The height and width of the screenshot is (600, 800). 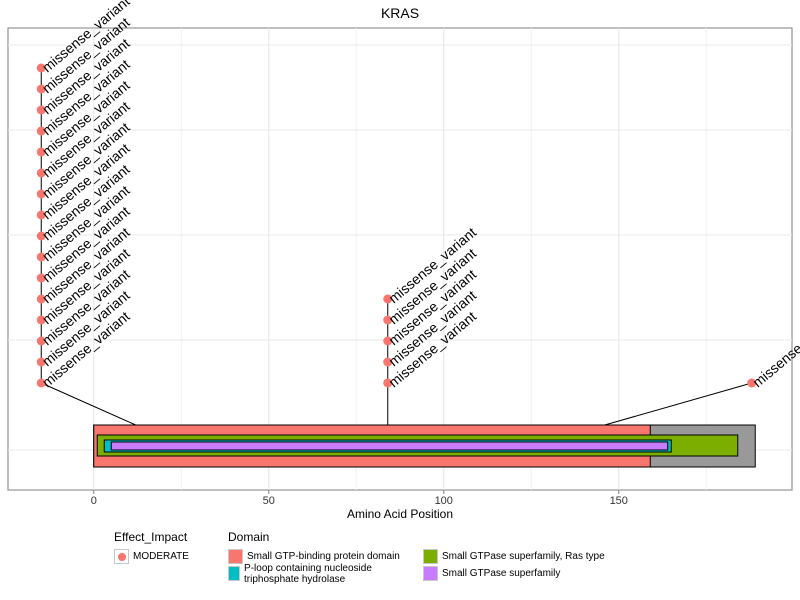 What do you see at coordinates (619, 501) in the screenshot?
I see `x-tick-label: 150` at bounding box center [619, 501].